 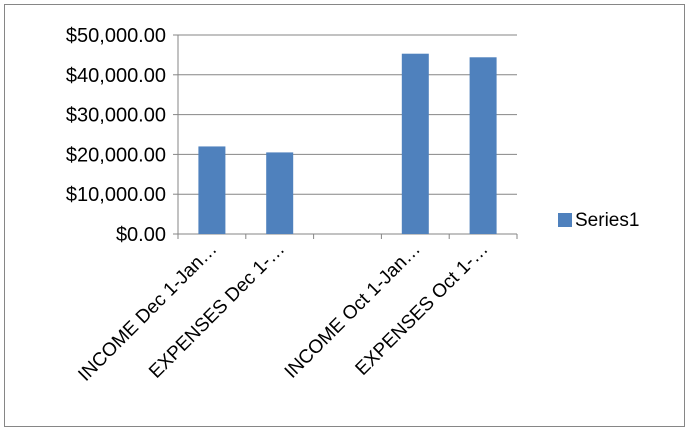 What do you see at coordinates (116, 76) in the screenshot?
I see `y-tick-label: $40,000.00` at bounding box center [116, 76].